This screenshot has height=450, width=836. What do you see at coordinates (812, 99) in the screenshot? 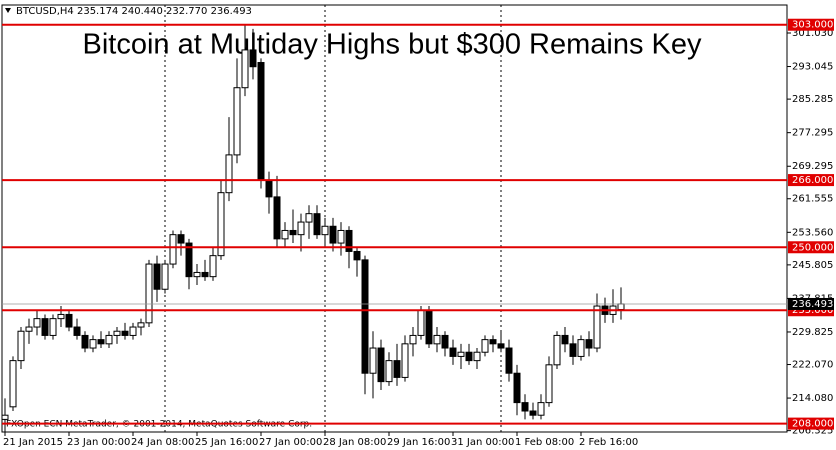
I see `y-tick-label: 285.285` at bounding box center [812, 99].